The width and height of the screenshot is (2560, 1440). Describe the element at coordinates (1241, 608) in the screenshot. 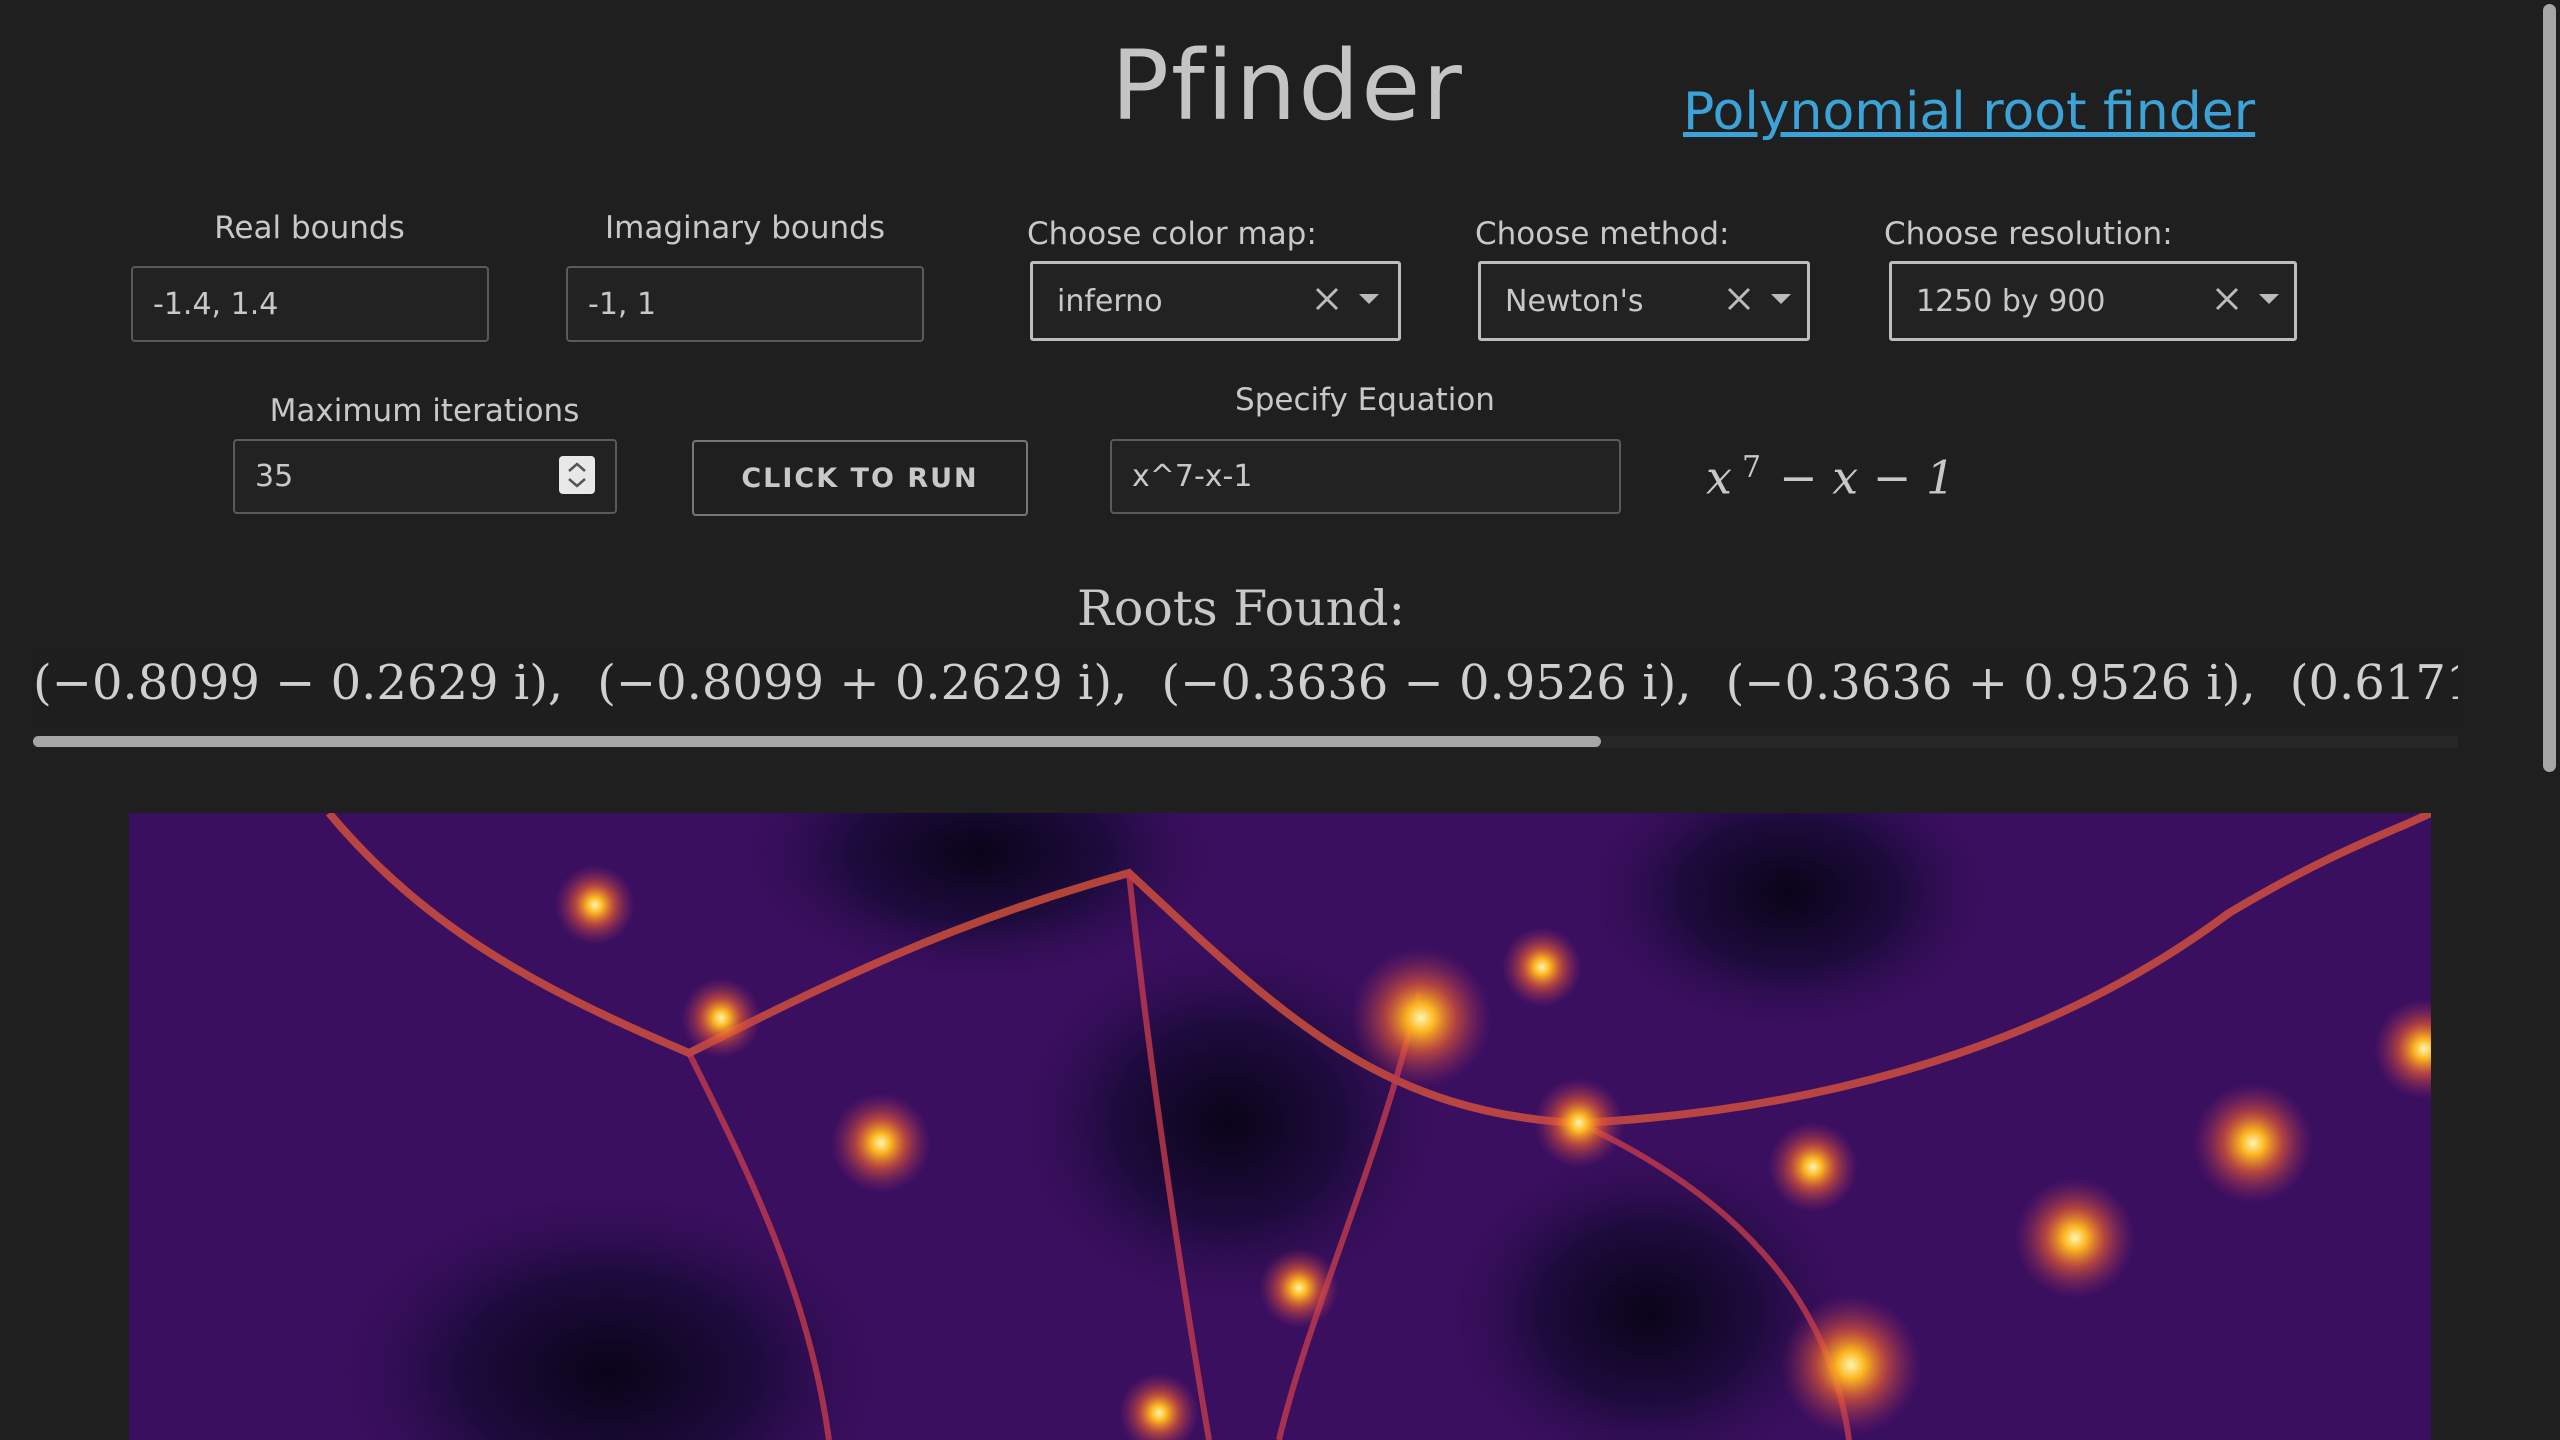

I see `roots-title: Roots Found:` at that location.